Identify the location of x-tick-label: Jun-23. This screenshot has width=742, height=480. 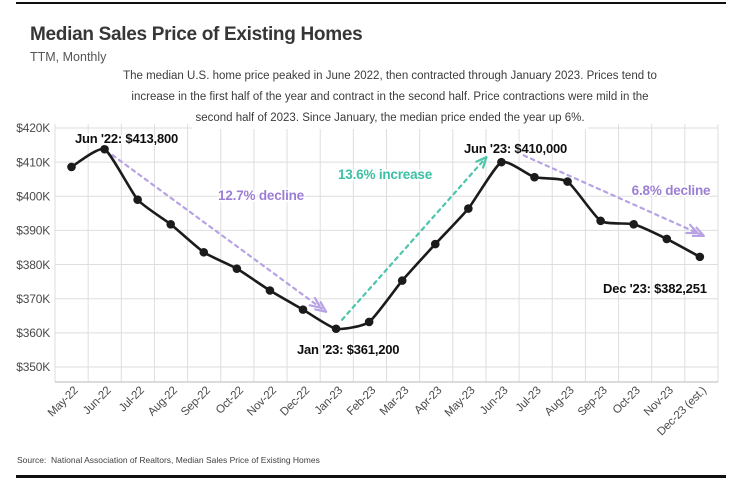
(494, 401).